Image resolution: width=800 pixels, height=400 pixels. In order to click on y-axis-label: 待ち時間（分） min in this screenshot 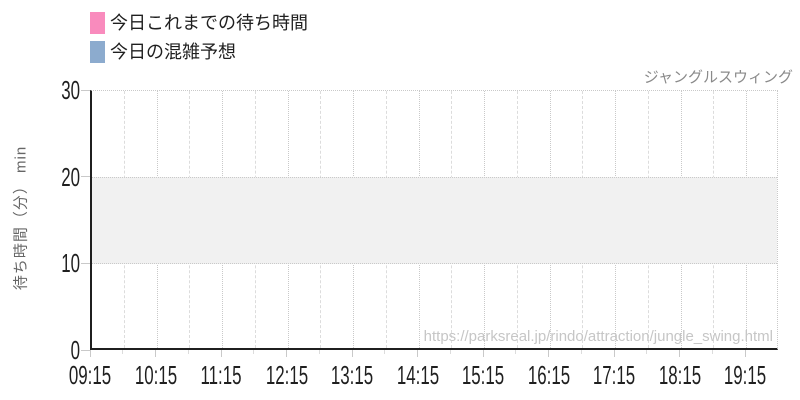, I will do `click(21, 218)`.